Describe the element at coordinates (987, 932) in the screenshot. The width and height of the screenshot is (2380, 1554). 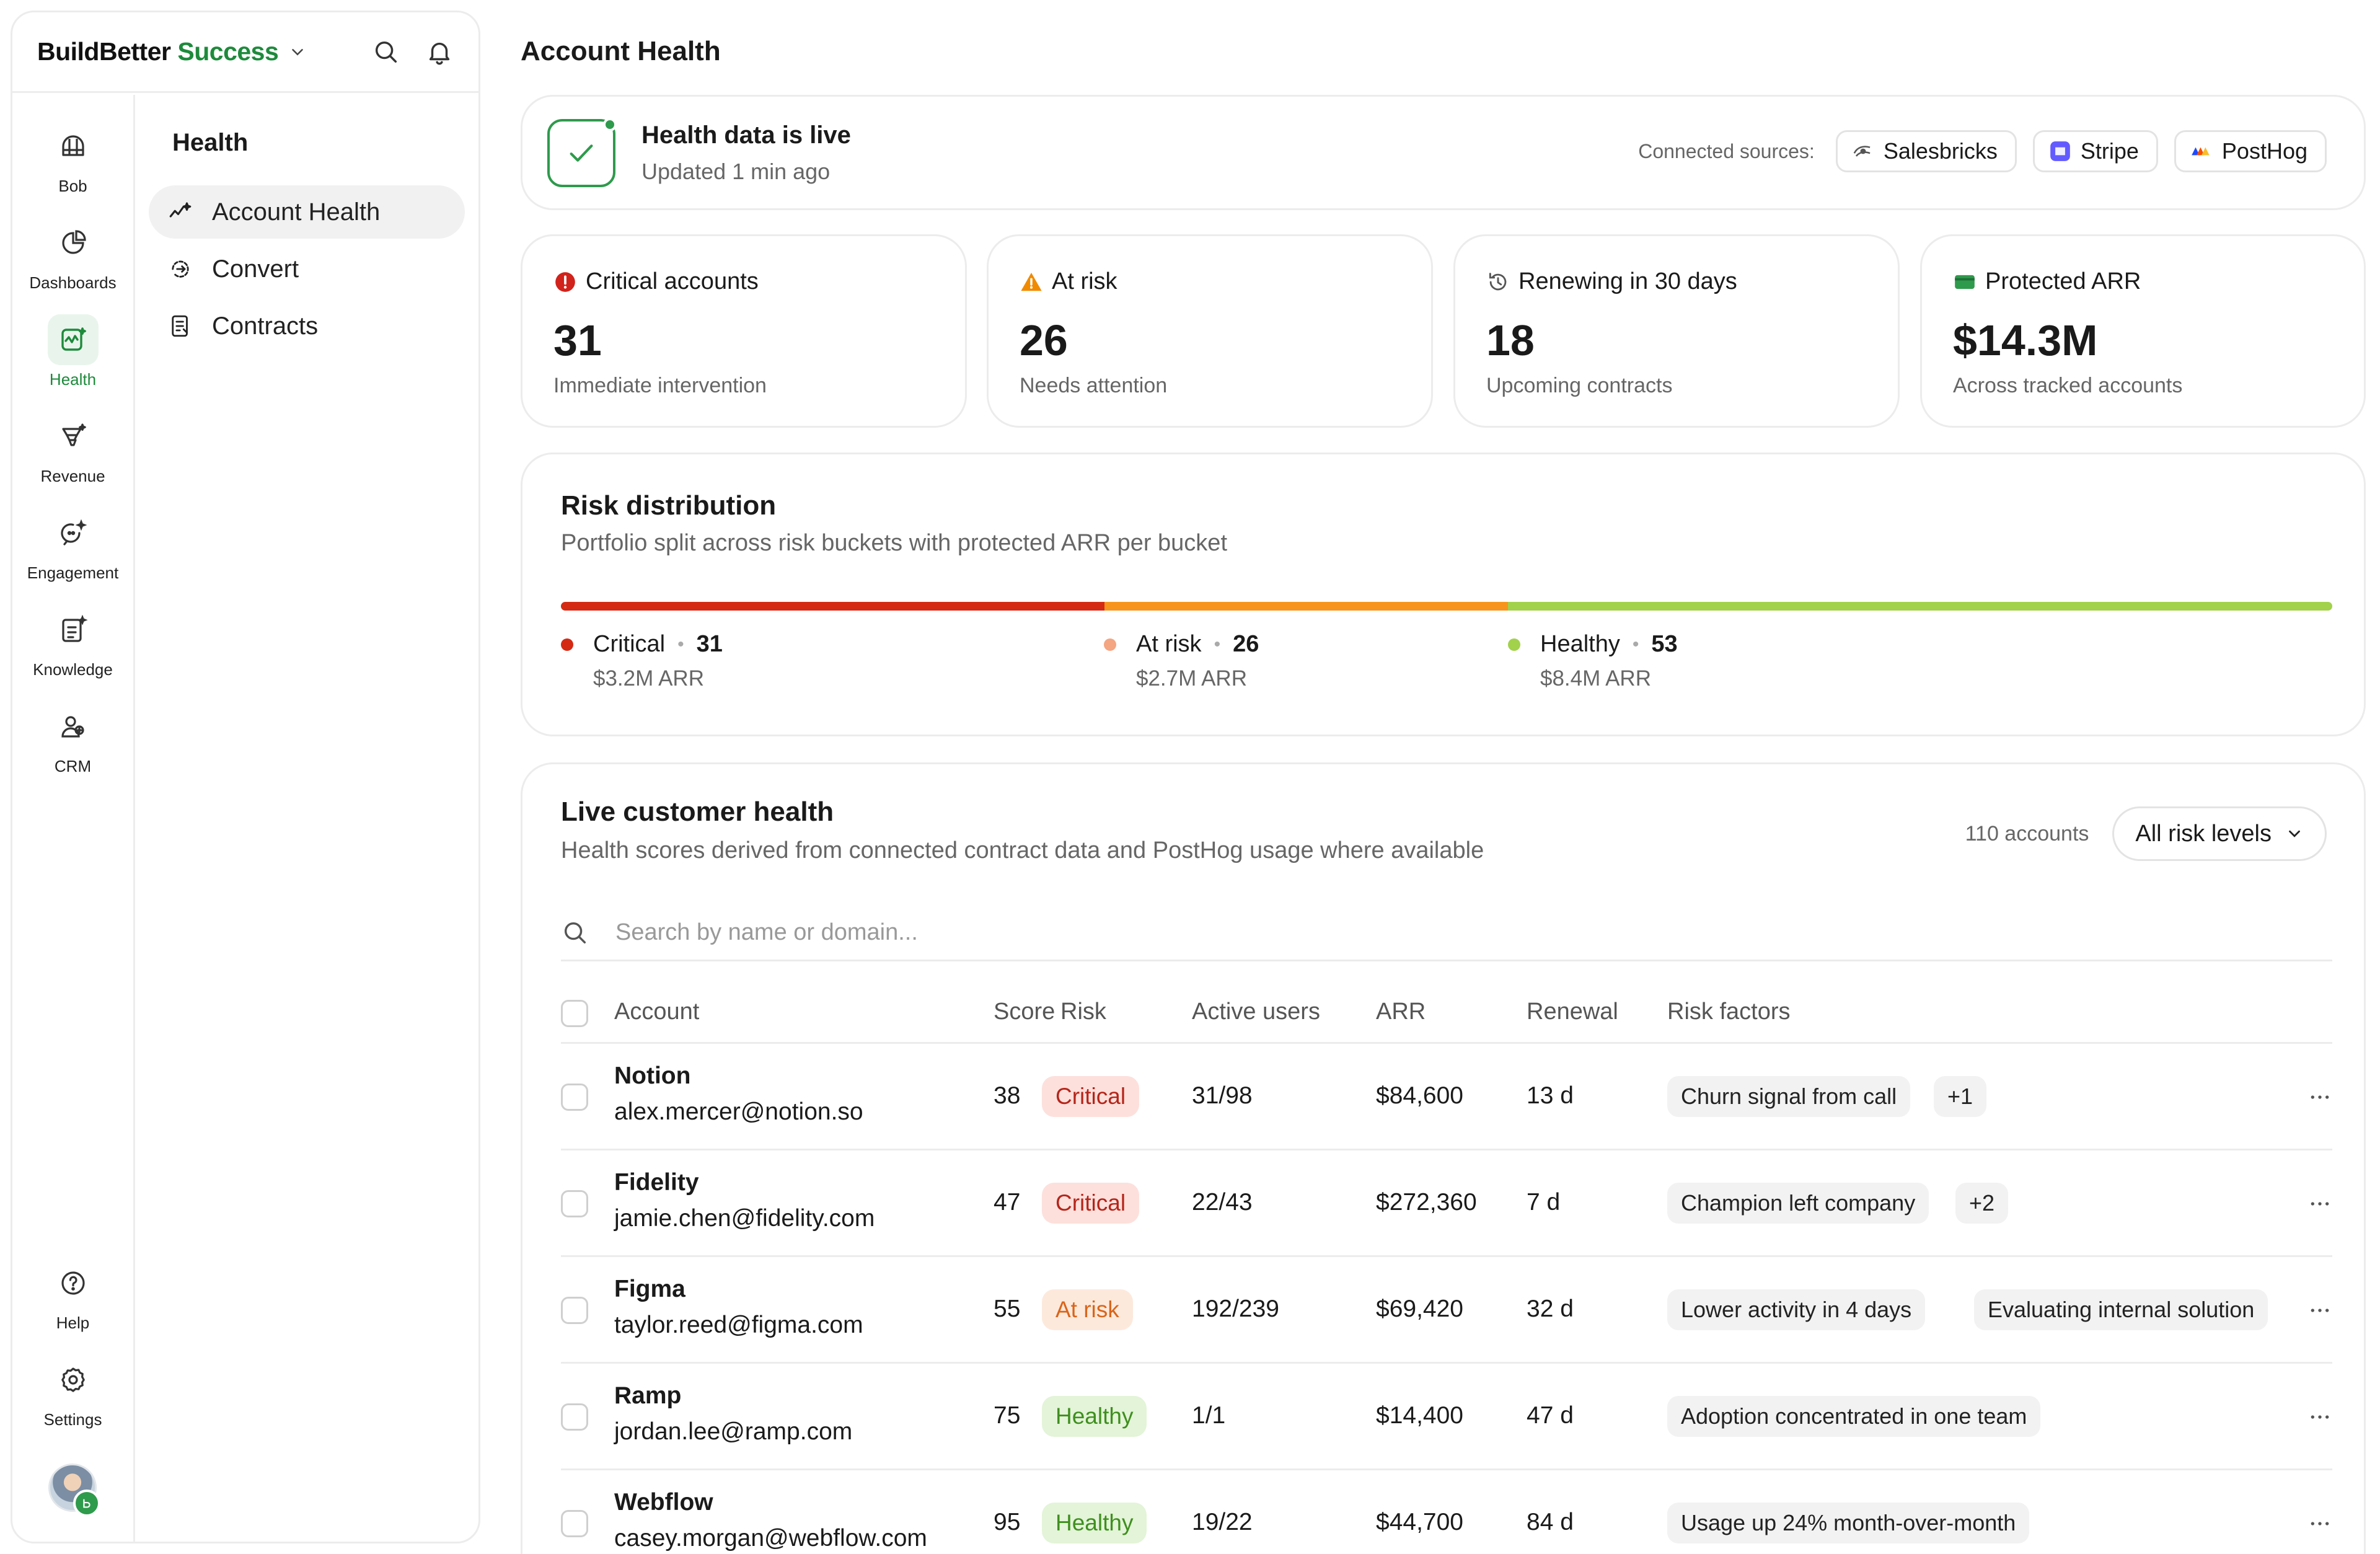
I see `search-input` at that location.